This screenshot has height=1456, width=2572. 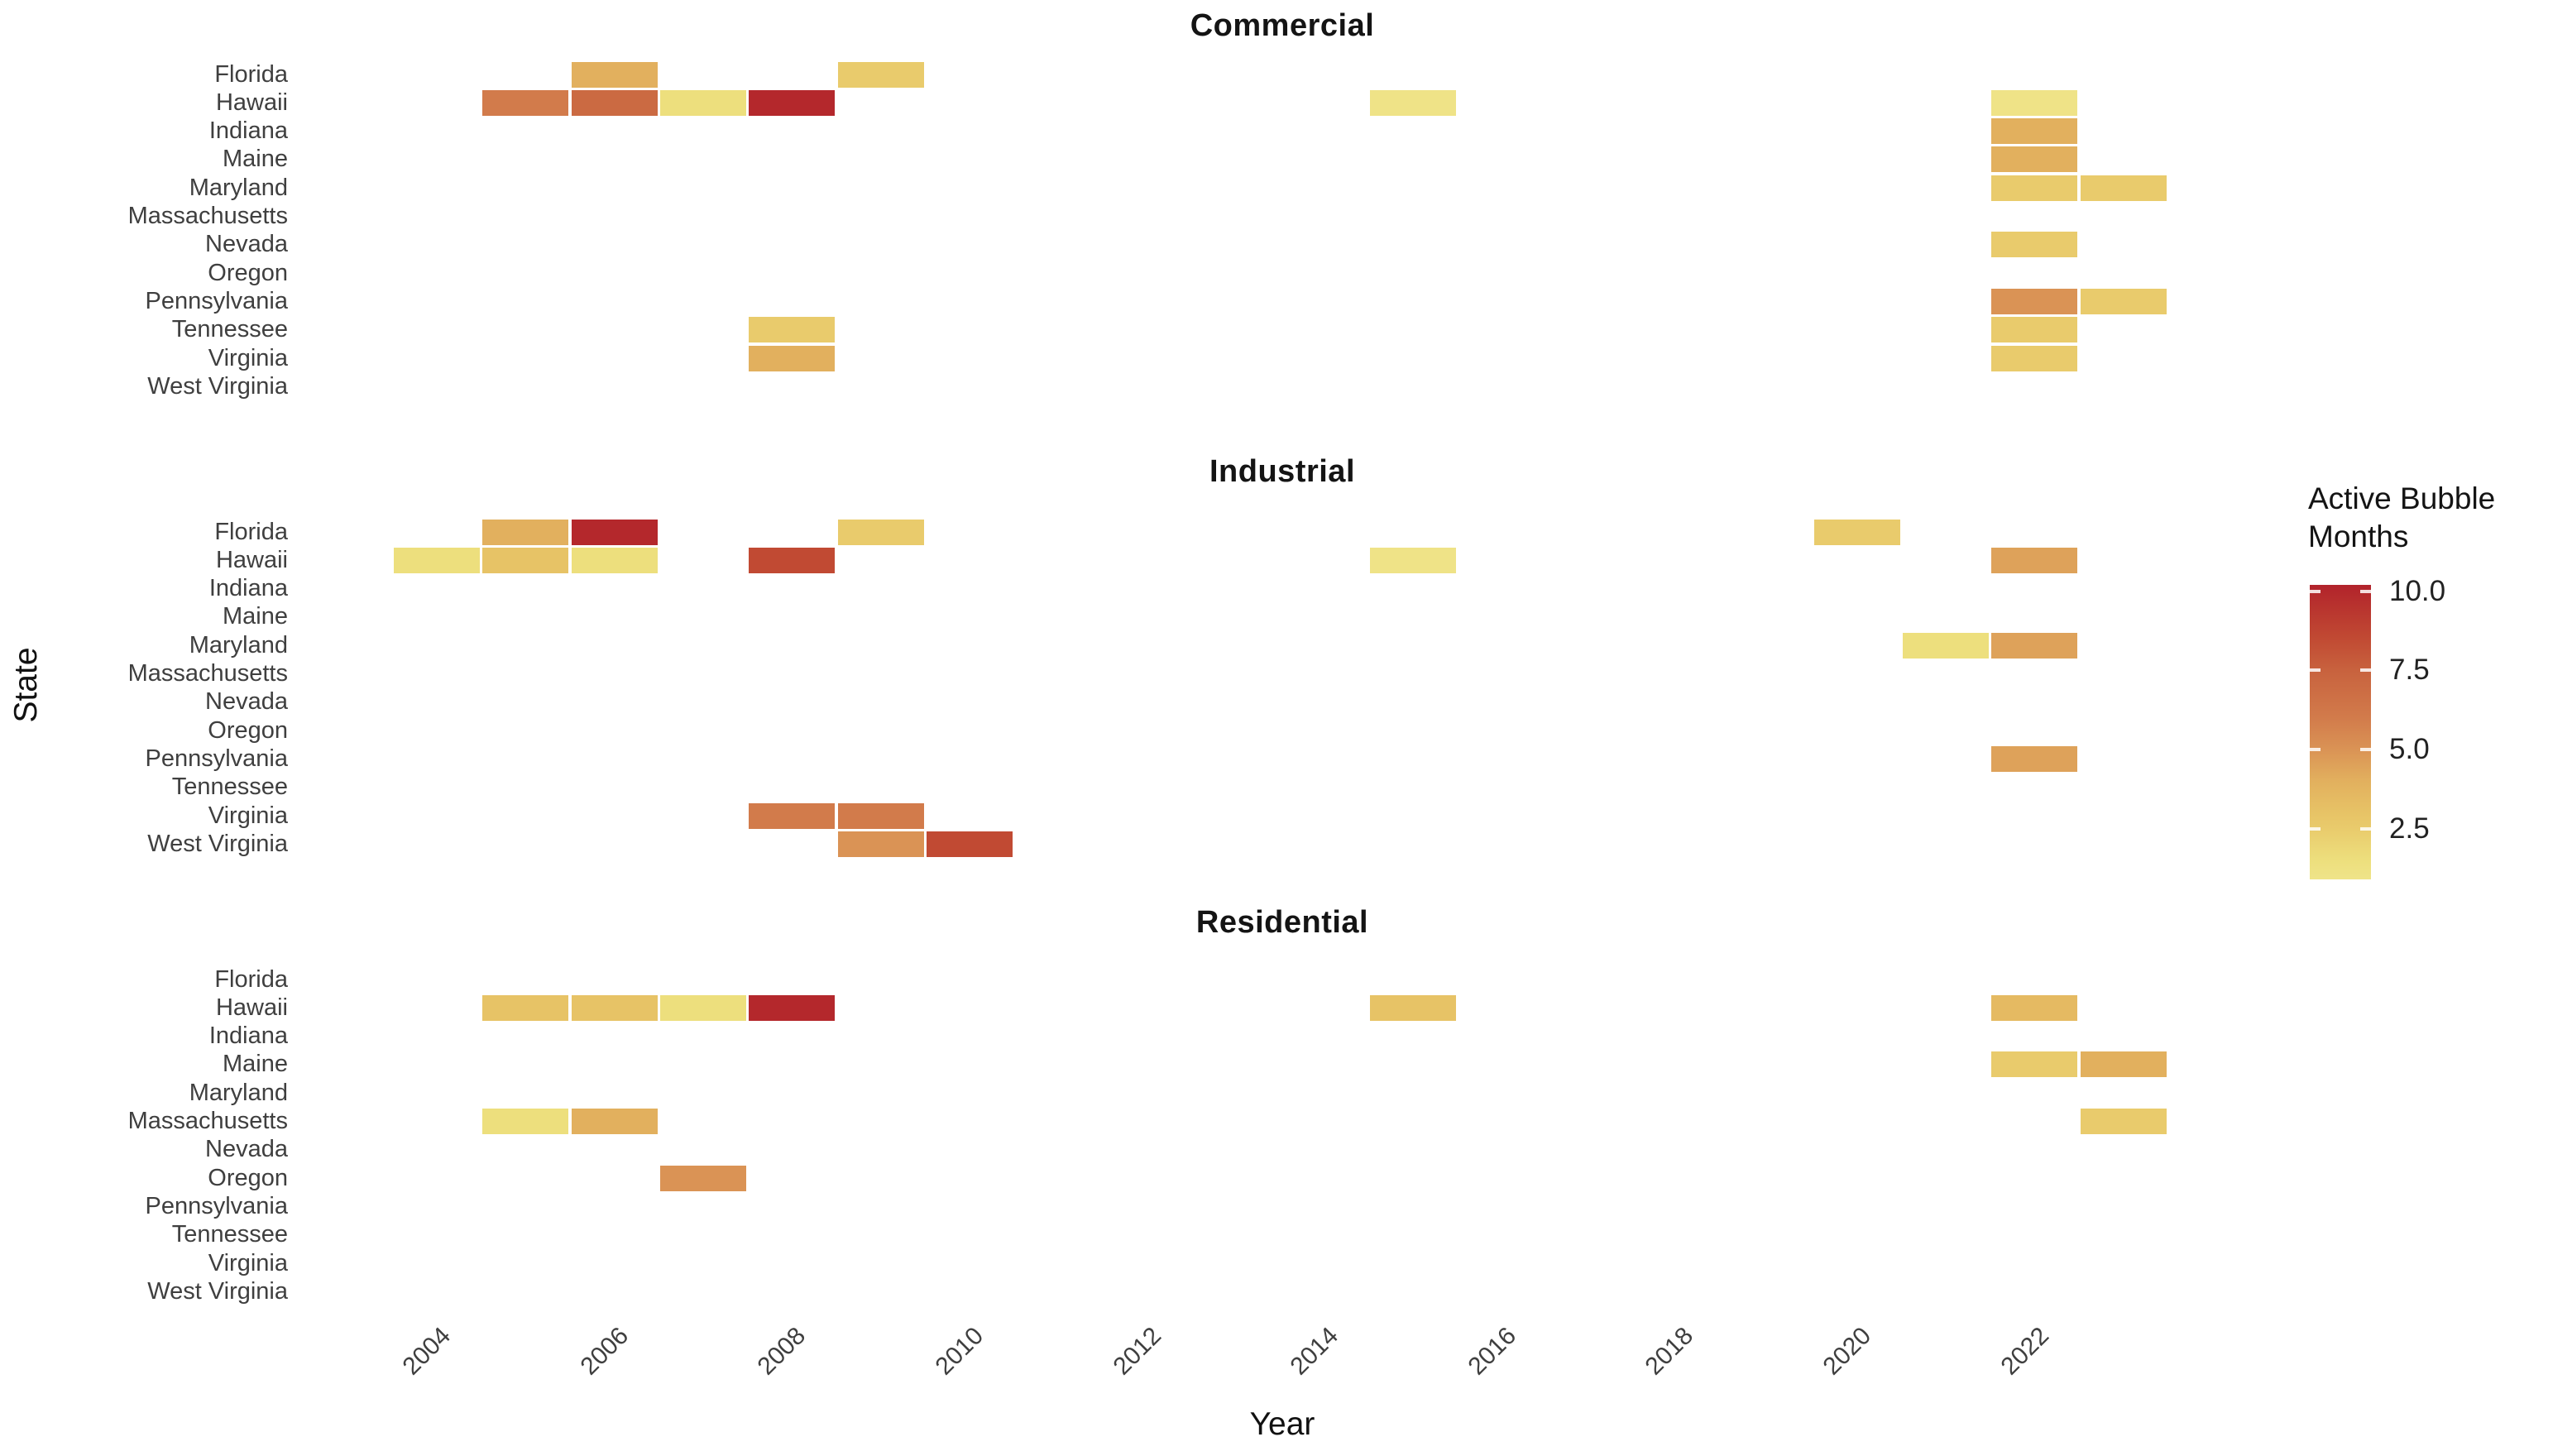 What do you see at coordinates (217, 1205) in the screenshot?
I see `y-axis-label-residential-pennsylvania: Pennsylvania` at bounding box center [217, 1205].